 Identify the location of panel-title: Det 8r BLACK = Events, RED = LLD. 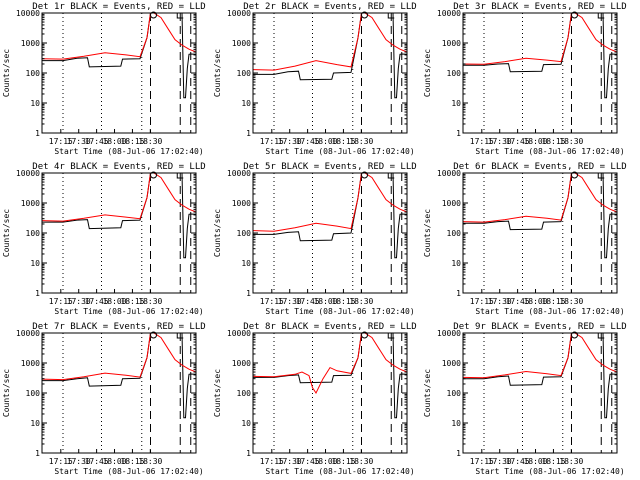
(329, 327).